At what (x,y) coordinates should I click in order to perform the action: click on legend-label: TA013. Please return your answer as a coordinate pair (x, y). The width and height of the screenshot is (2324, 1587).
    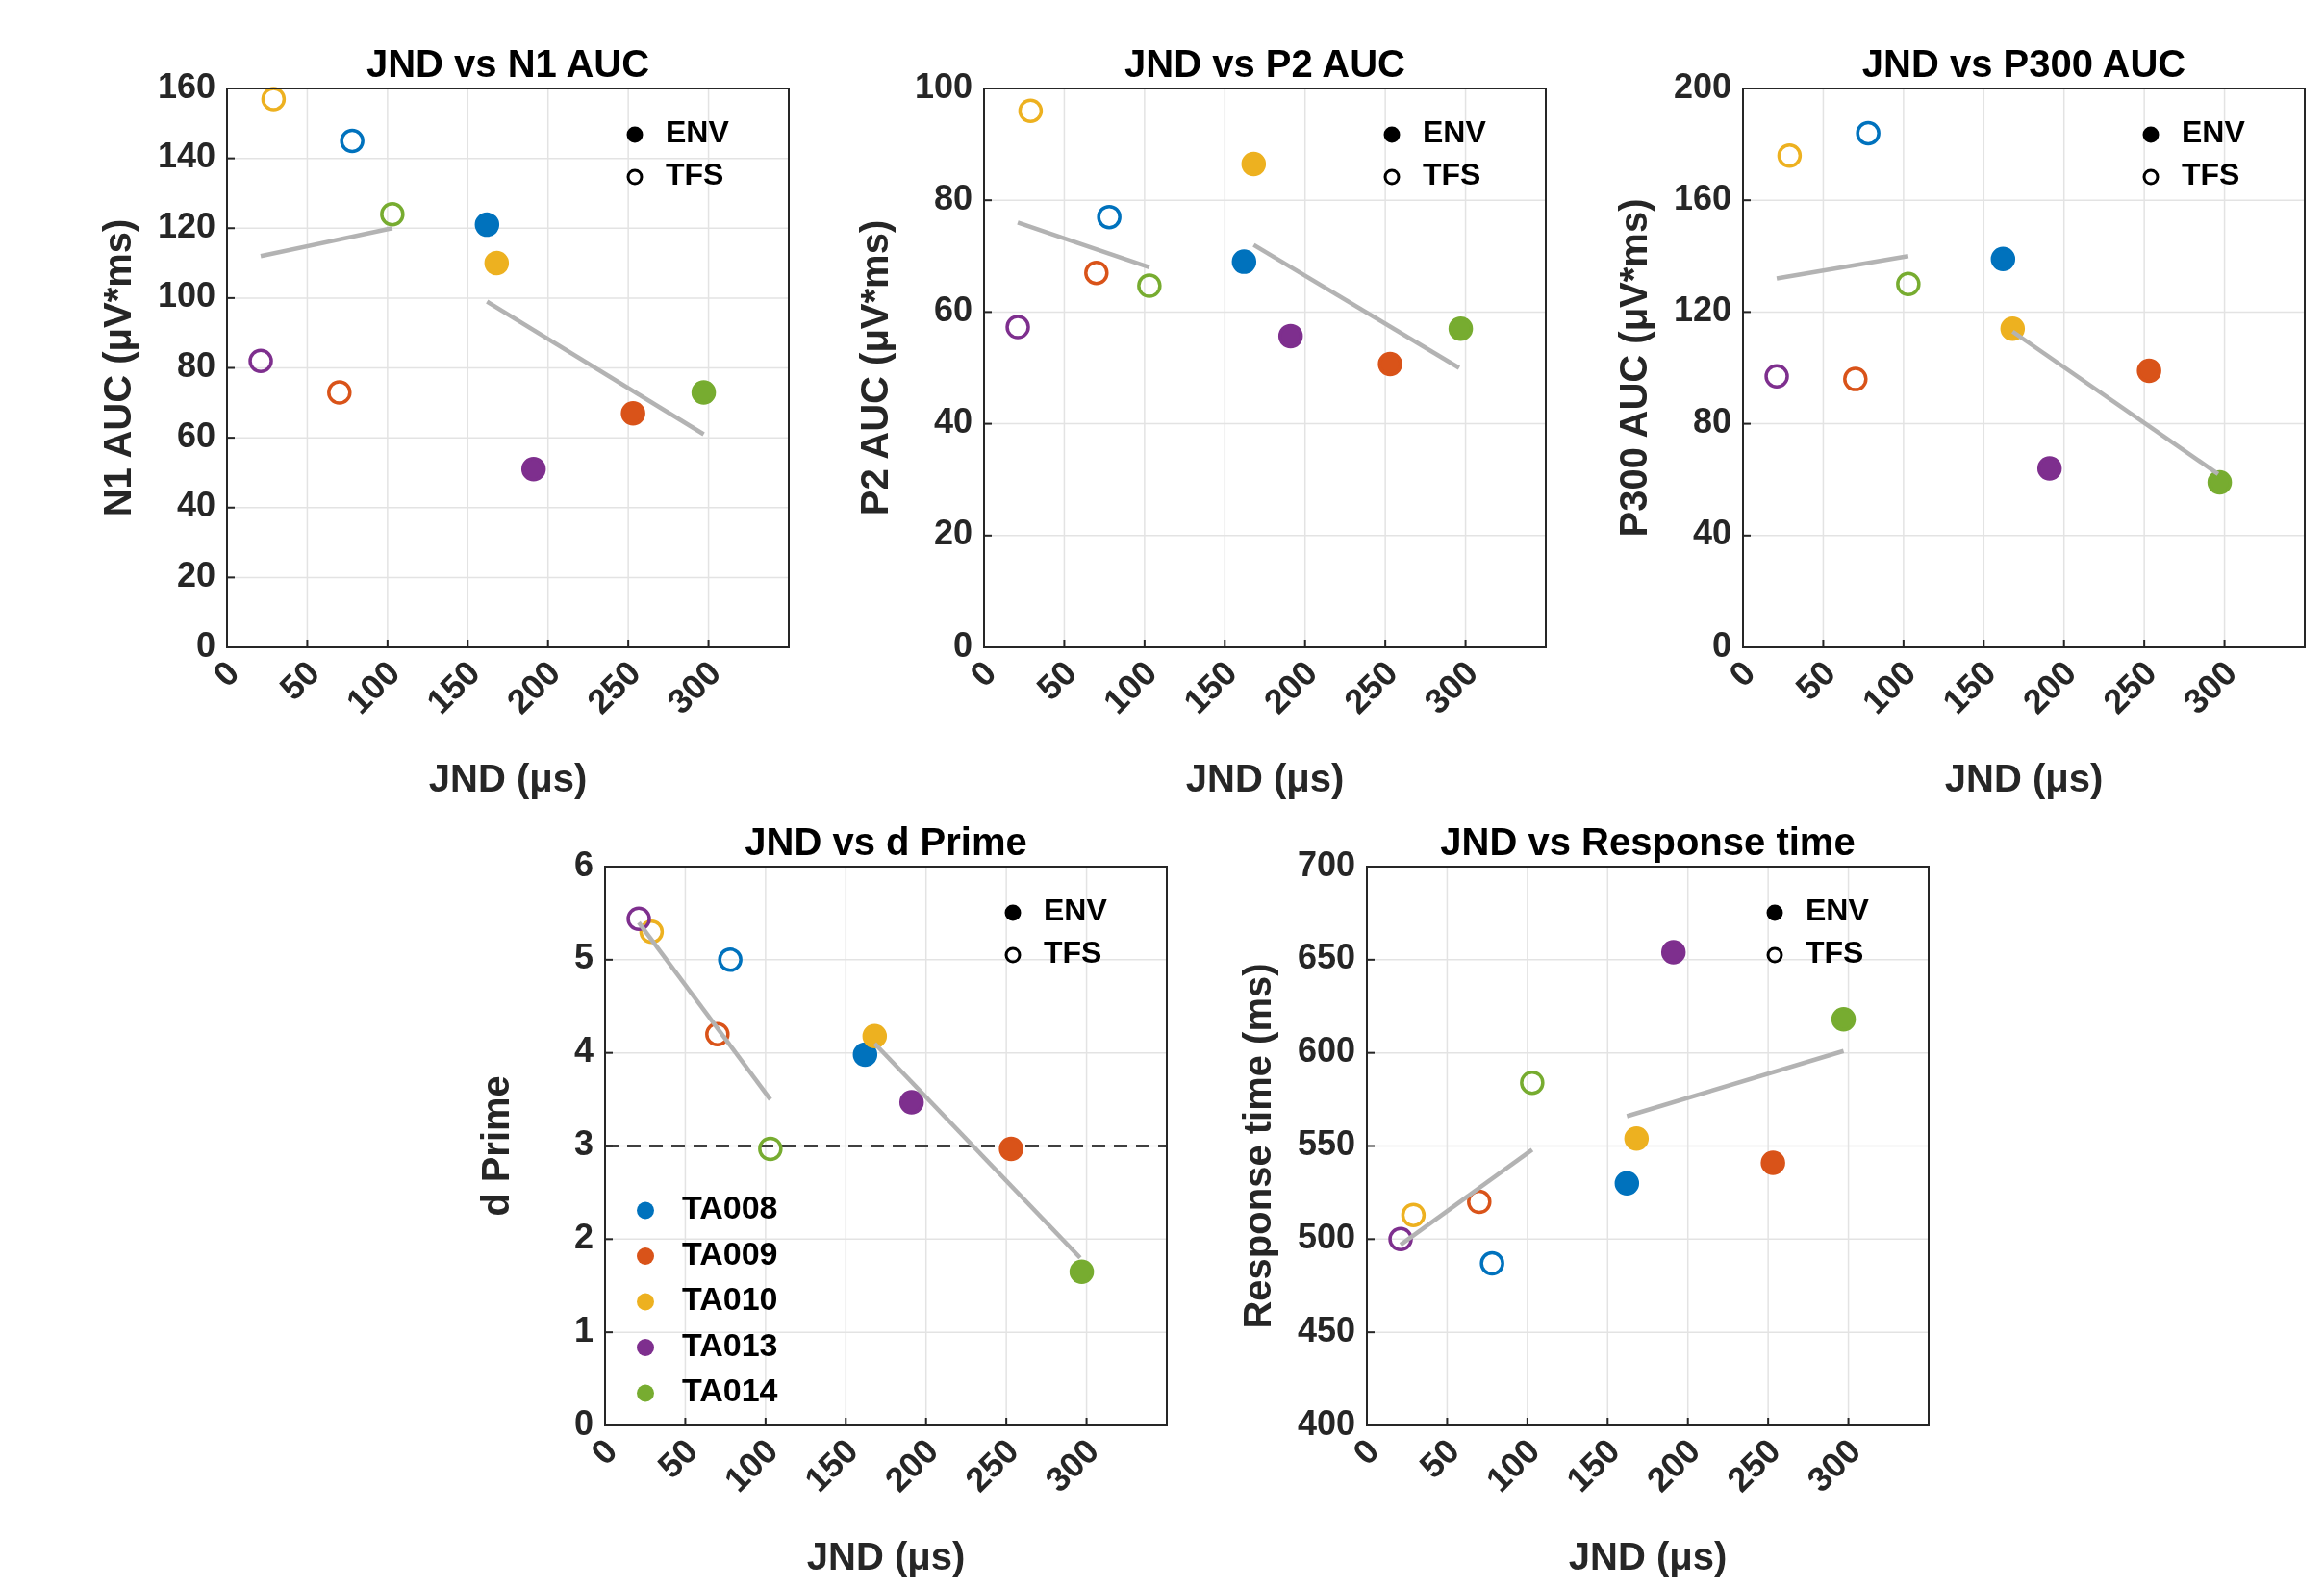
    Looking at the image, I should click on (730, 1344).